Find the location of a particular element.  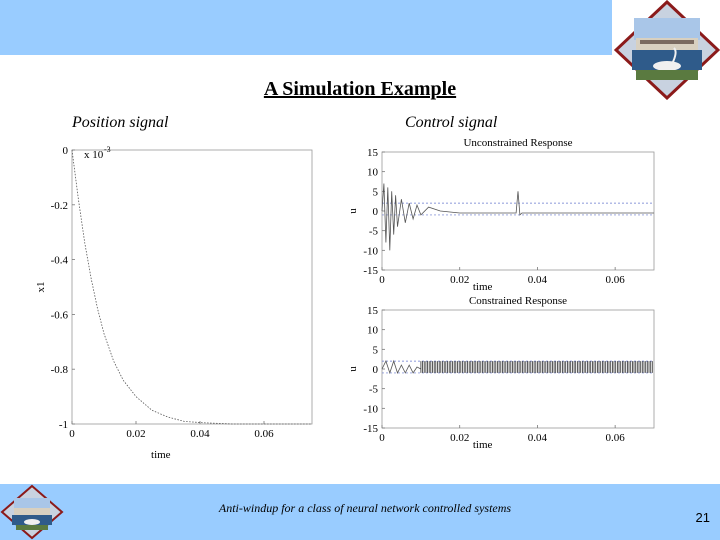

page-number: 21 is located at coordinates (702, 517).